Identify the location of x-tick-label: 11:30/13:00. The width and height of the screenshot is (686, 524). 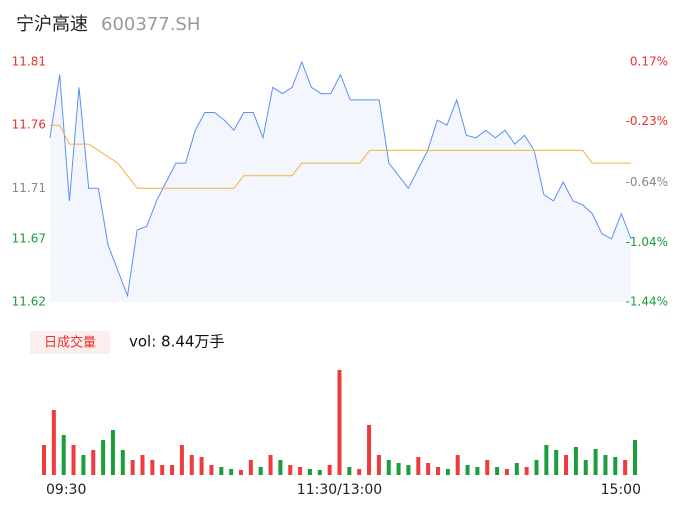
(339, 490).